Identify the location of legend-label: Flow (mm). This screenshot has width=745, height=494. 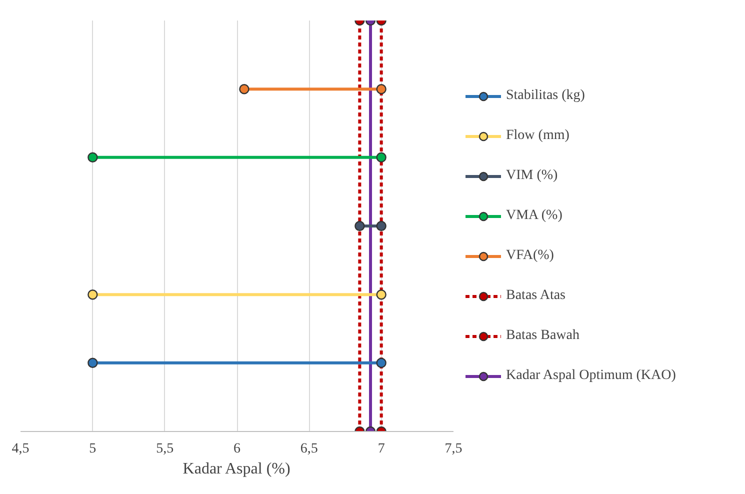
(538, 136).